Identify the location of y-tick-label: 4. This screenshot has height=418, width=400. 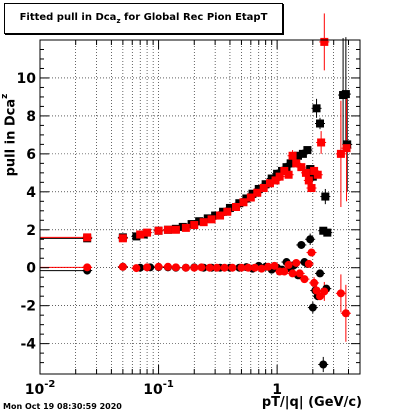
(31, 193).